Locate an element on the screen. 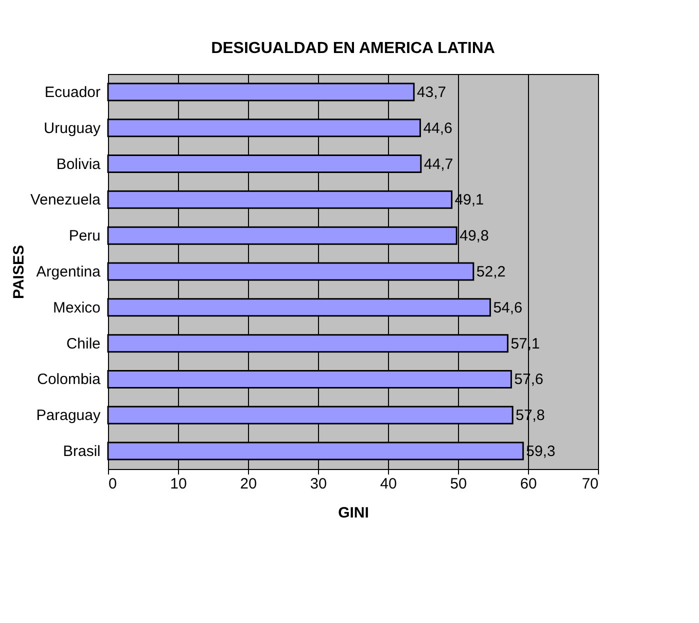  y-tick-label: Colombia is located at coordinates (69, 379).